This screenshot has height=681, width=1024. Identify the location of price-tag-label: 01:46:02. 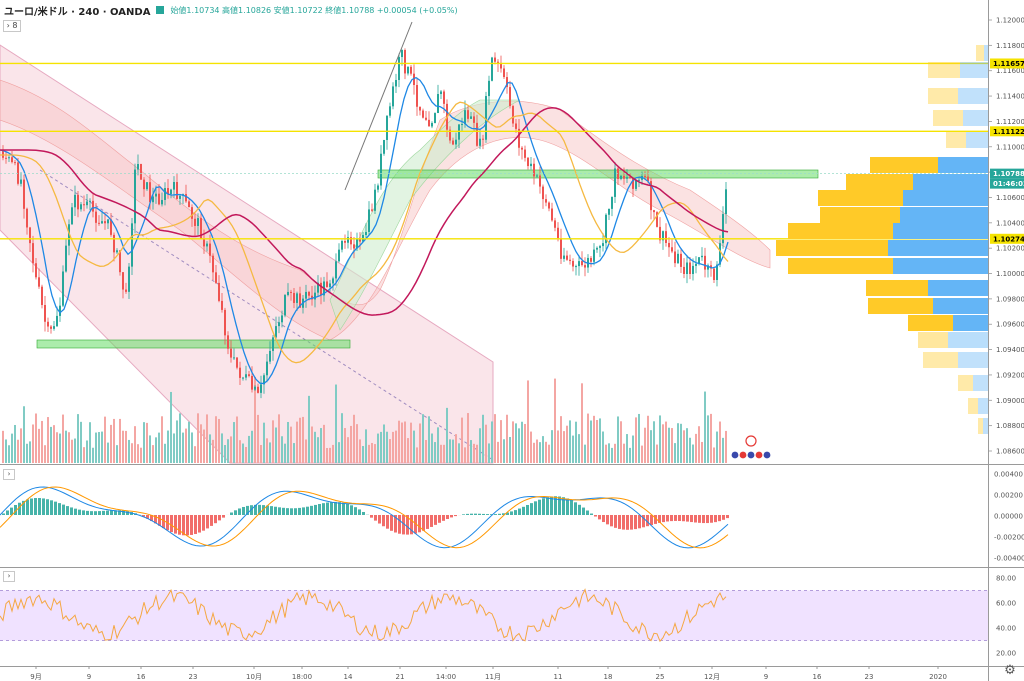
(1008, 184).